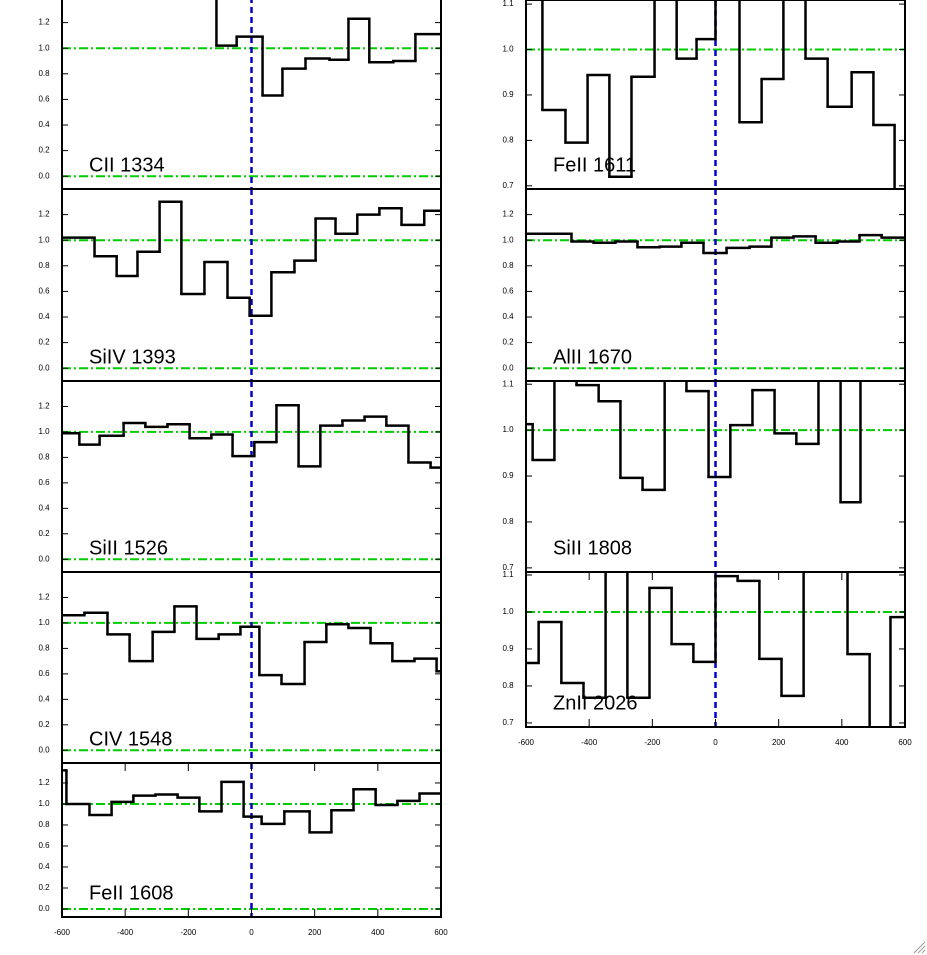 This screenshot has height=955, width=927. Describe the element at coordinates (132, 357) in the screenshot. I see `transition-label: SiIV 1393` at that location.